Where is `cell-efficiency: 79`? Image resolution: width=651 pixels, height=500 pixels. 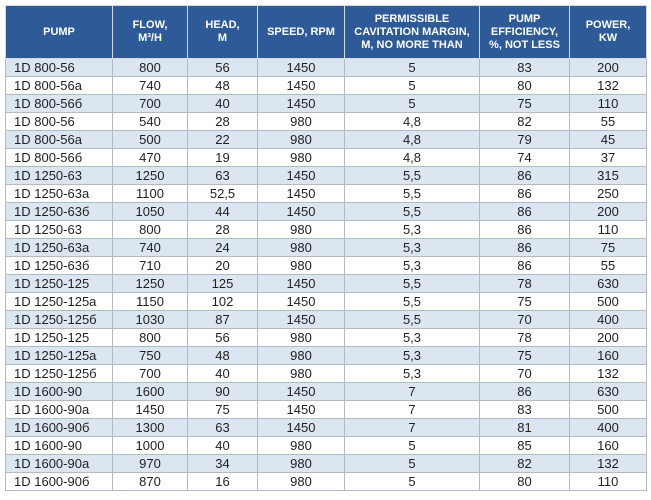 cell-efficiency: 79 is located at coordinates (524, 139).